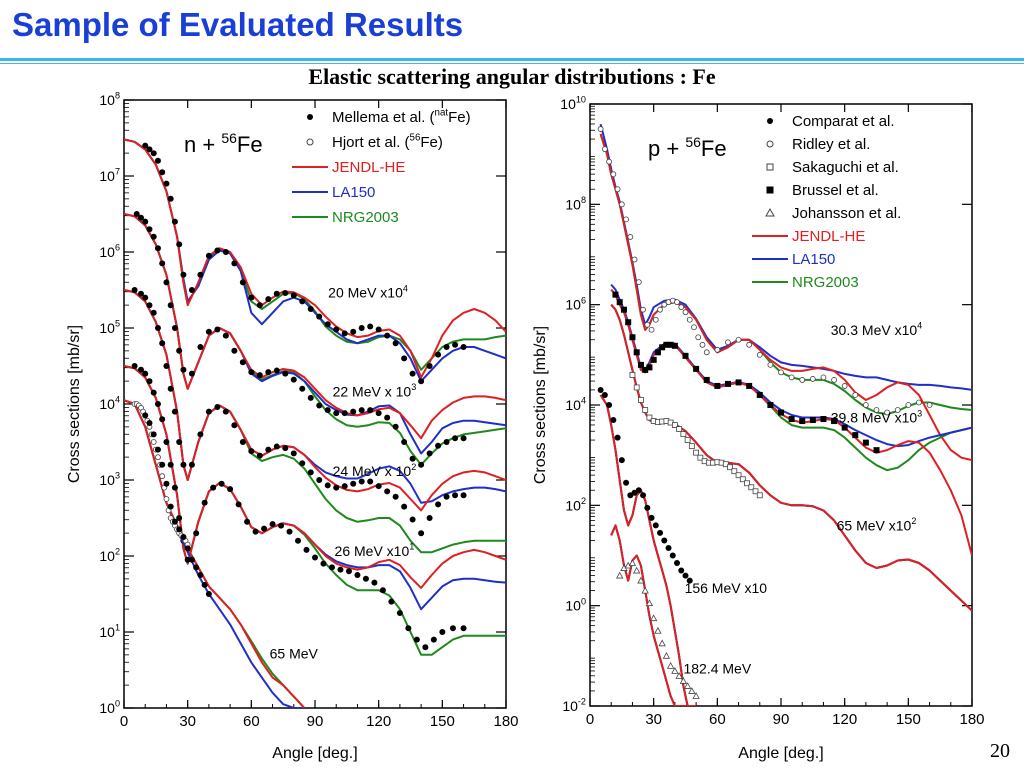  Describe the element at coordinates (387, 141) in the screenshot. I see `legend-label: Hjort et al. (56Fe)` at that location.